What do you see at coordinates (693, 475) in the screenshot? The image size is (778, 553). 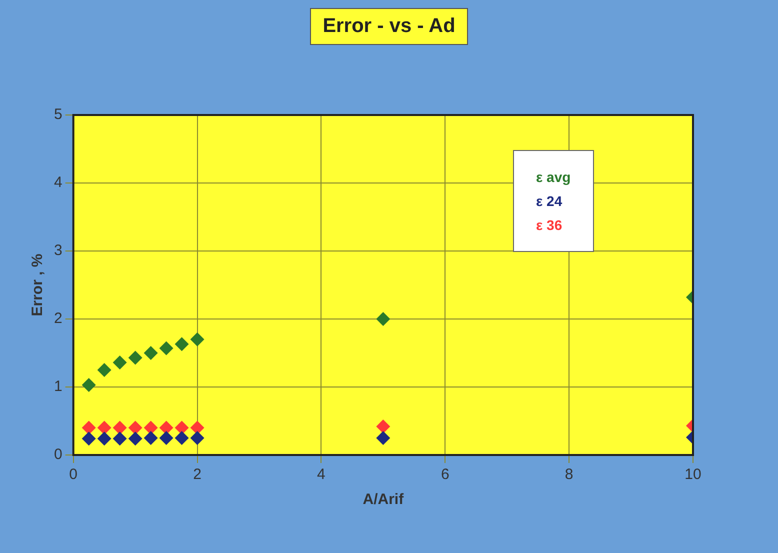 I see `x-tick-label: 10` at bounding box center [693, 475].